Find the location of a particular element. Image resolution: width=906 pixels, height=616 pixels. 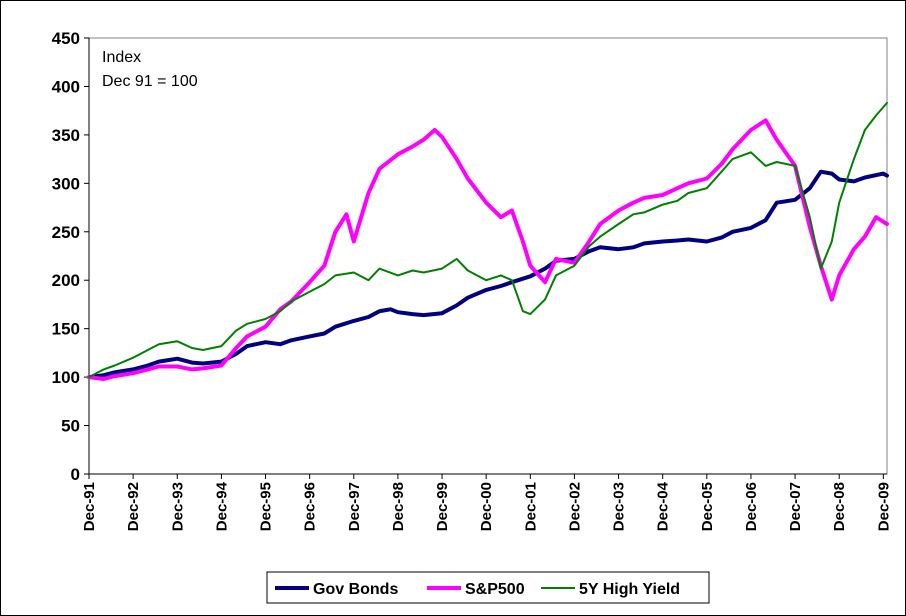

x-tick-label: Dec-93 is located at coordinates (177, 506).